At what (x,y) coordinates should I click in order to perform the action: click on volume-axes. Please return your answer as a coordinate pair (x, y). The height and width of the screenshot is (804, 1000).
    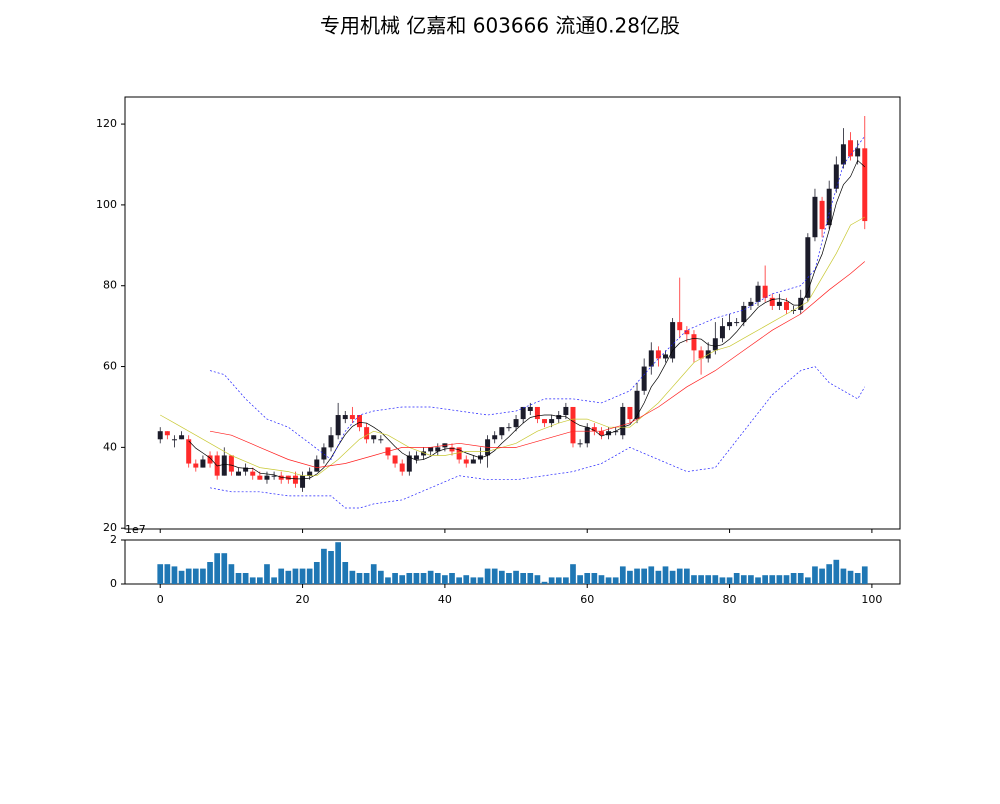
    Looking at the image, I should click on (512, 562).